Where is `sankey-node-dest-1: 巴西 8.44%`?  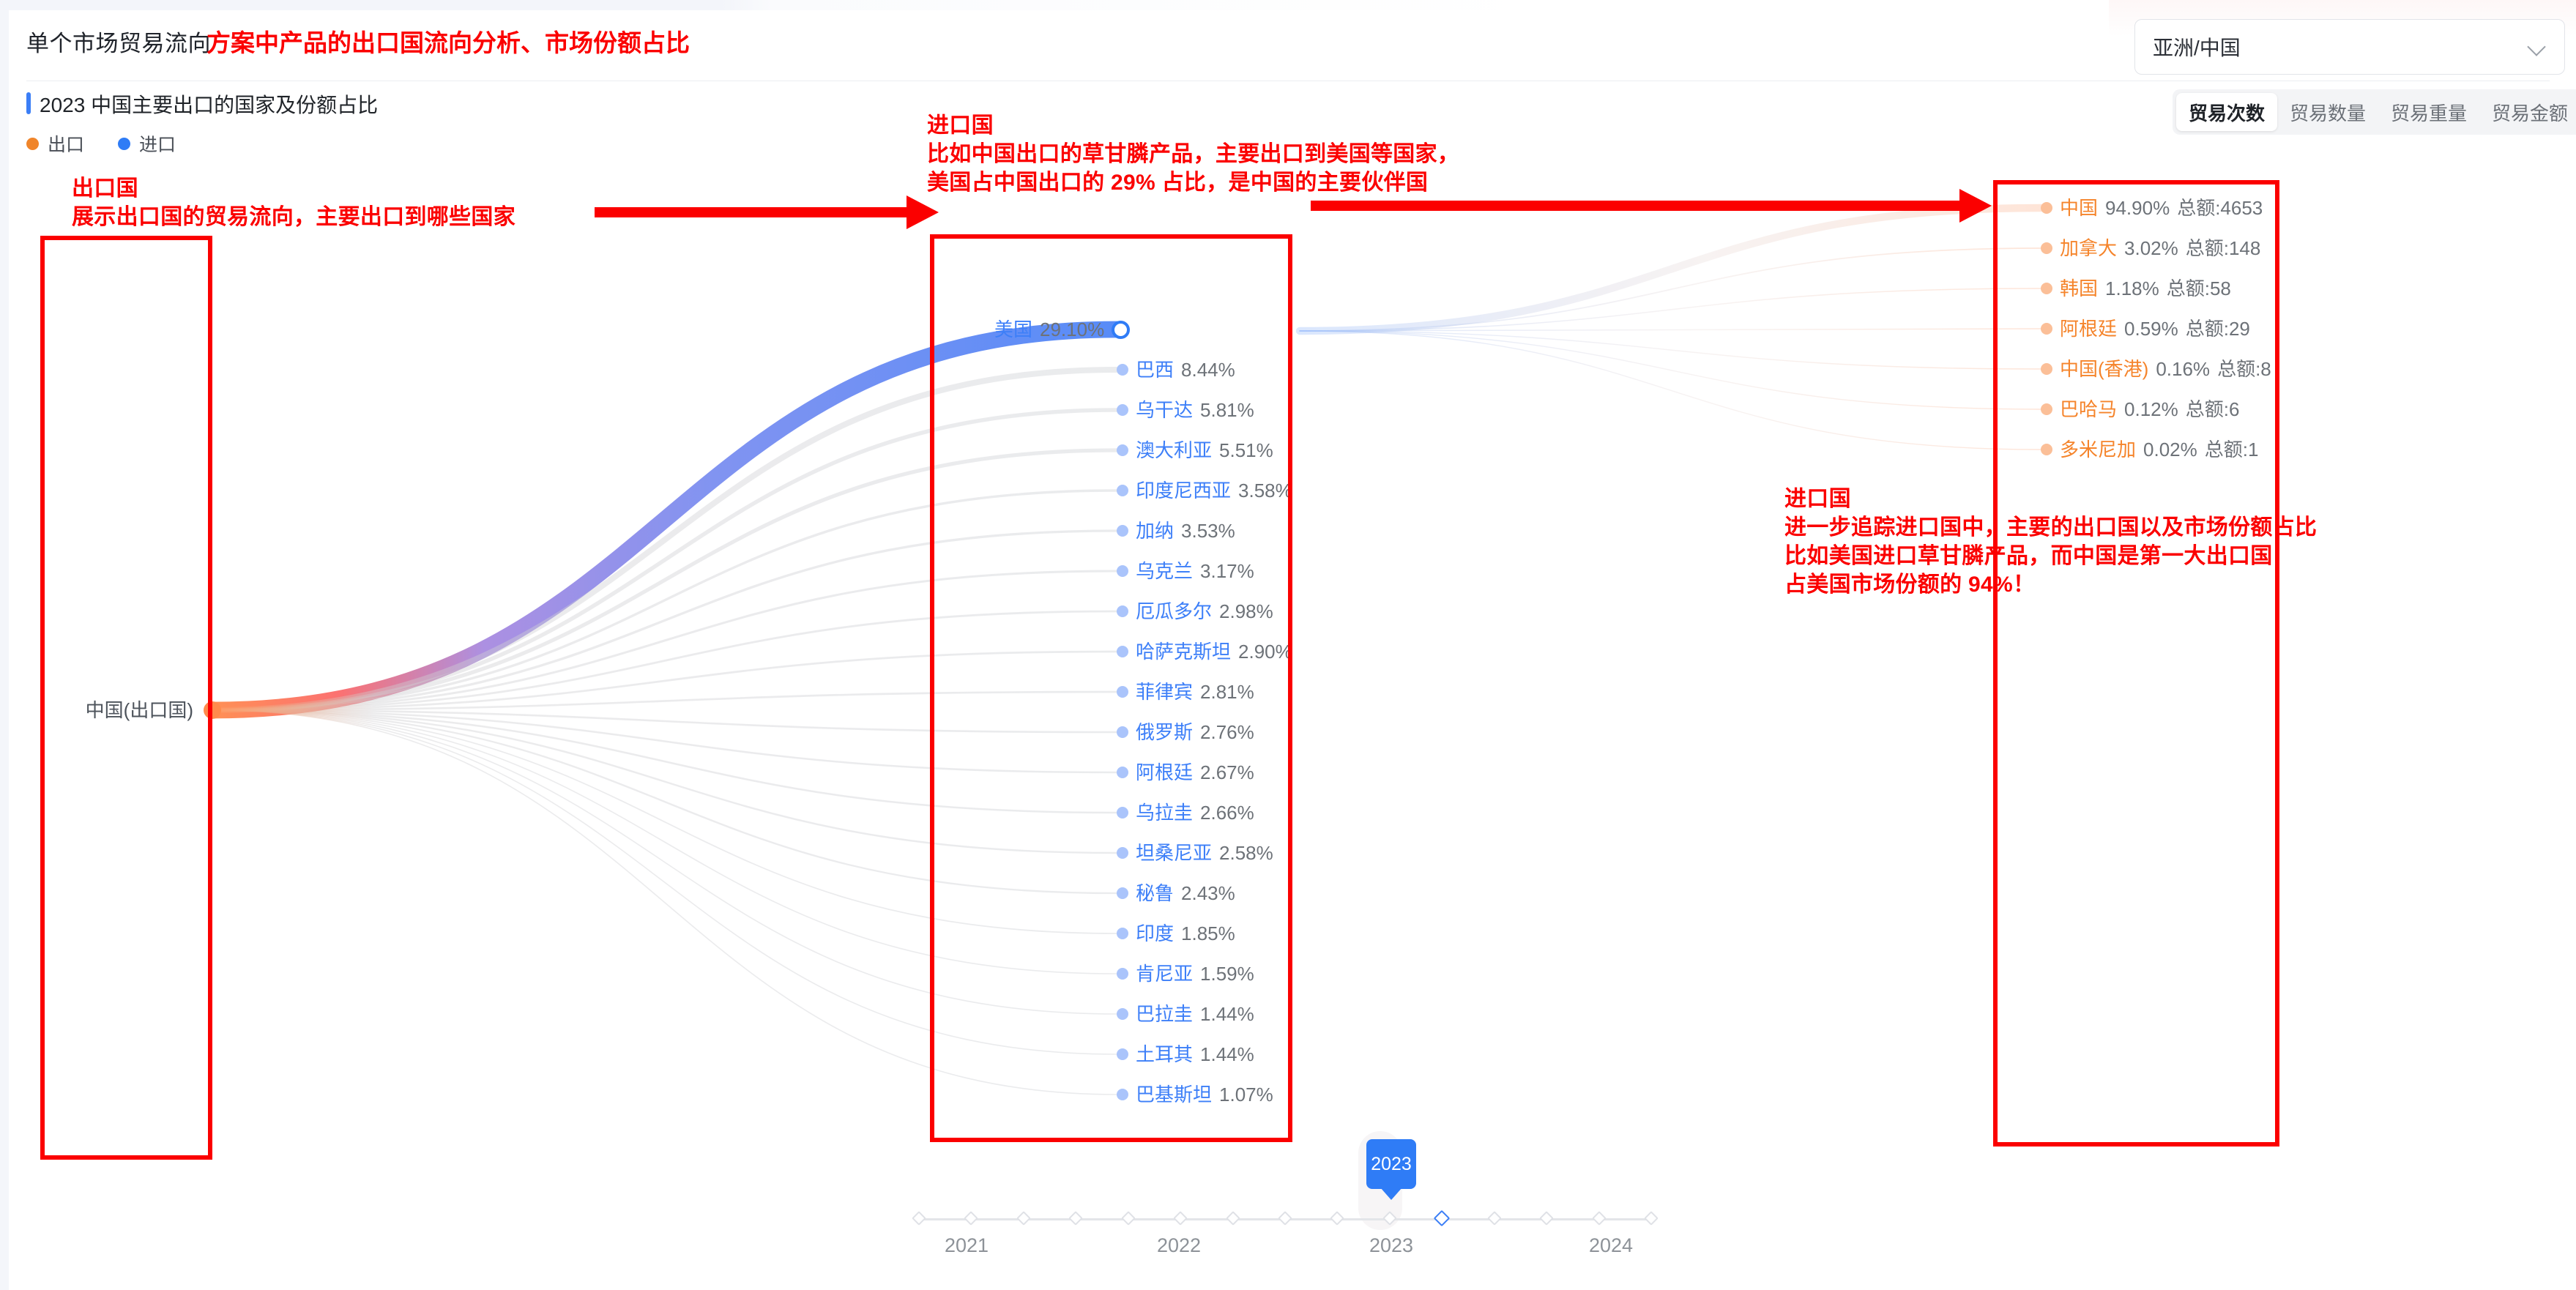
sankey-node-dest-1: 巴西 8.44% is located at coordinates (1176, 369).